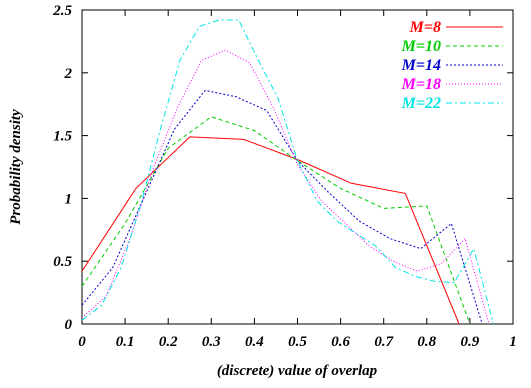 The image size is (531, 388). I want to click on x-tick-label: 0.8, so click(426, 342).